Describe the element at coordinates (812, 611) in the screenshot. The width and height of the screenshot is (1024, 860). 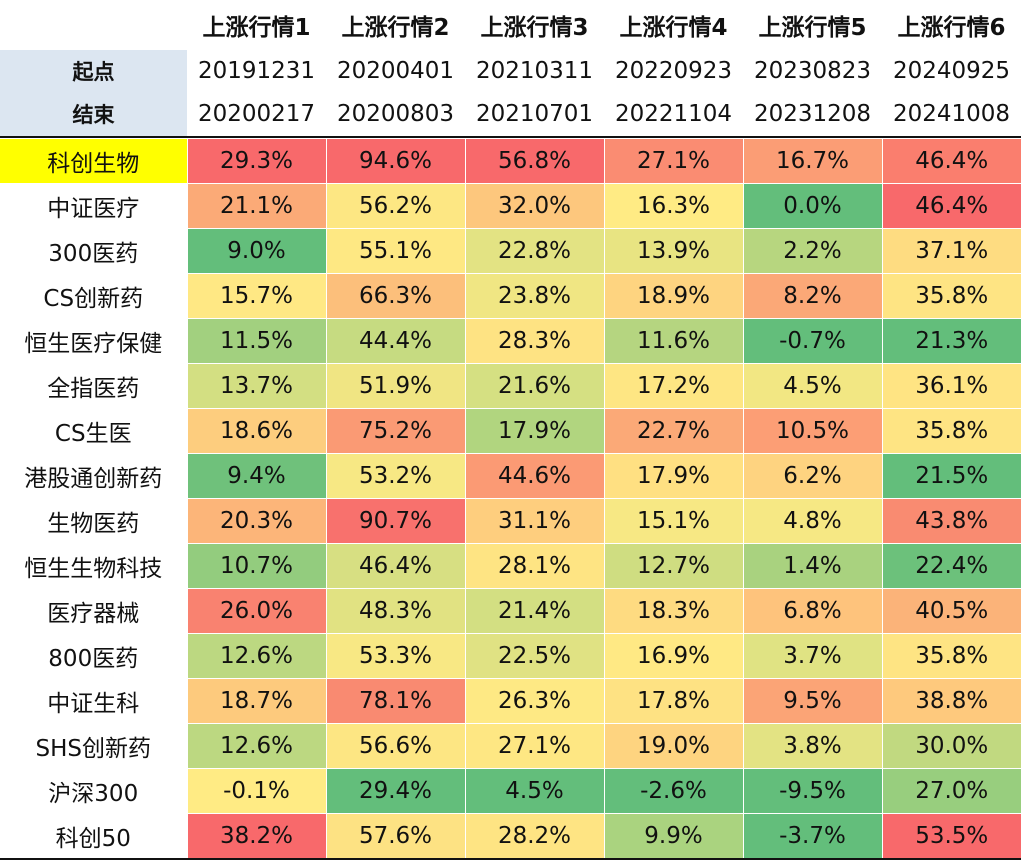
I see `value-cell: 6.8%` at that location.